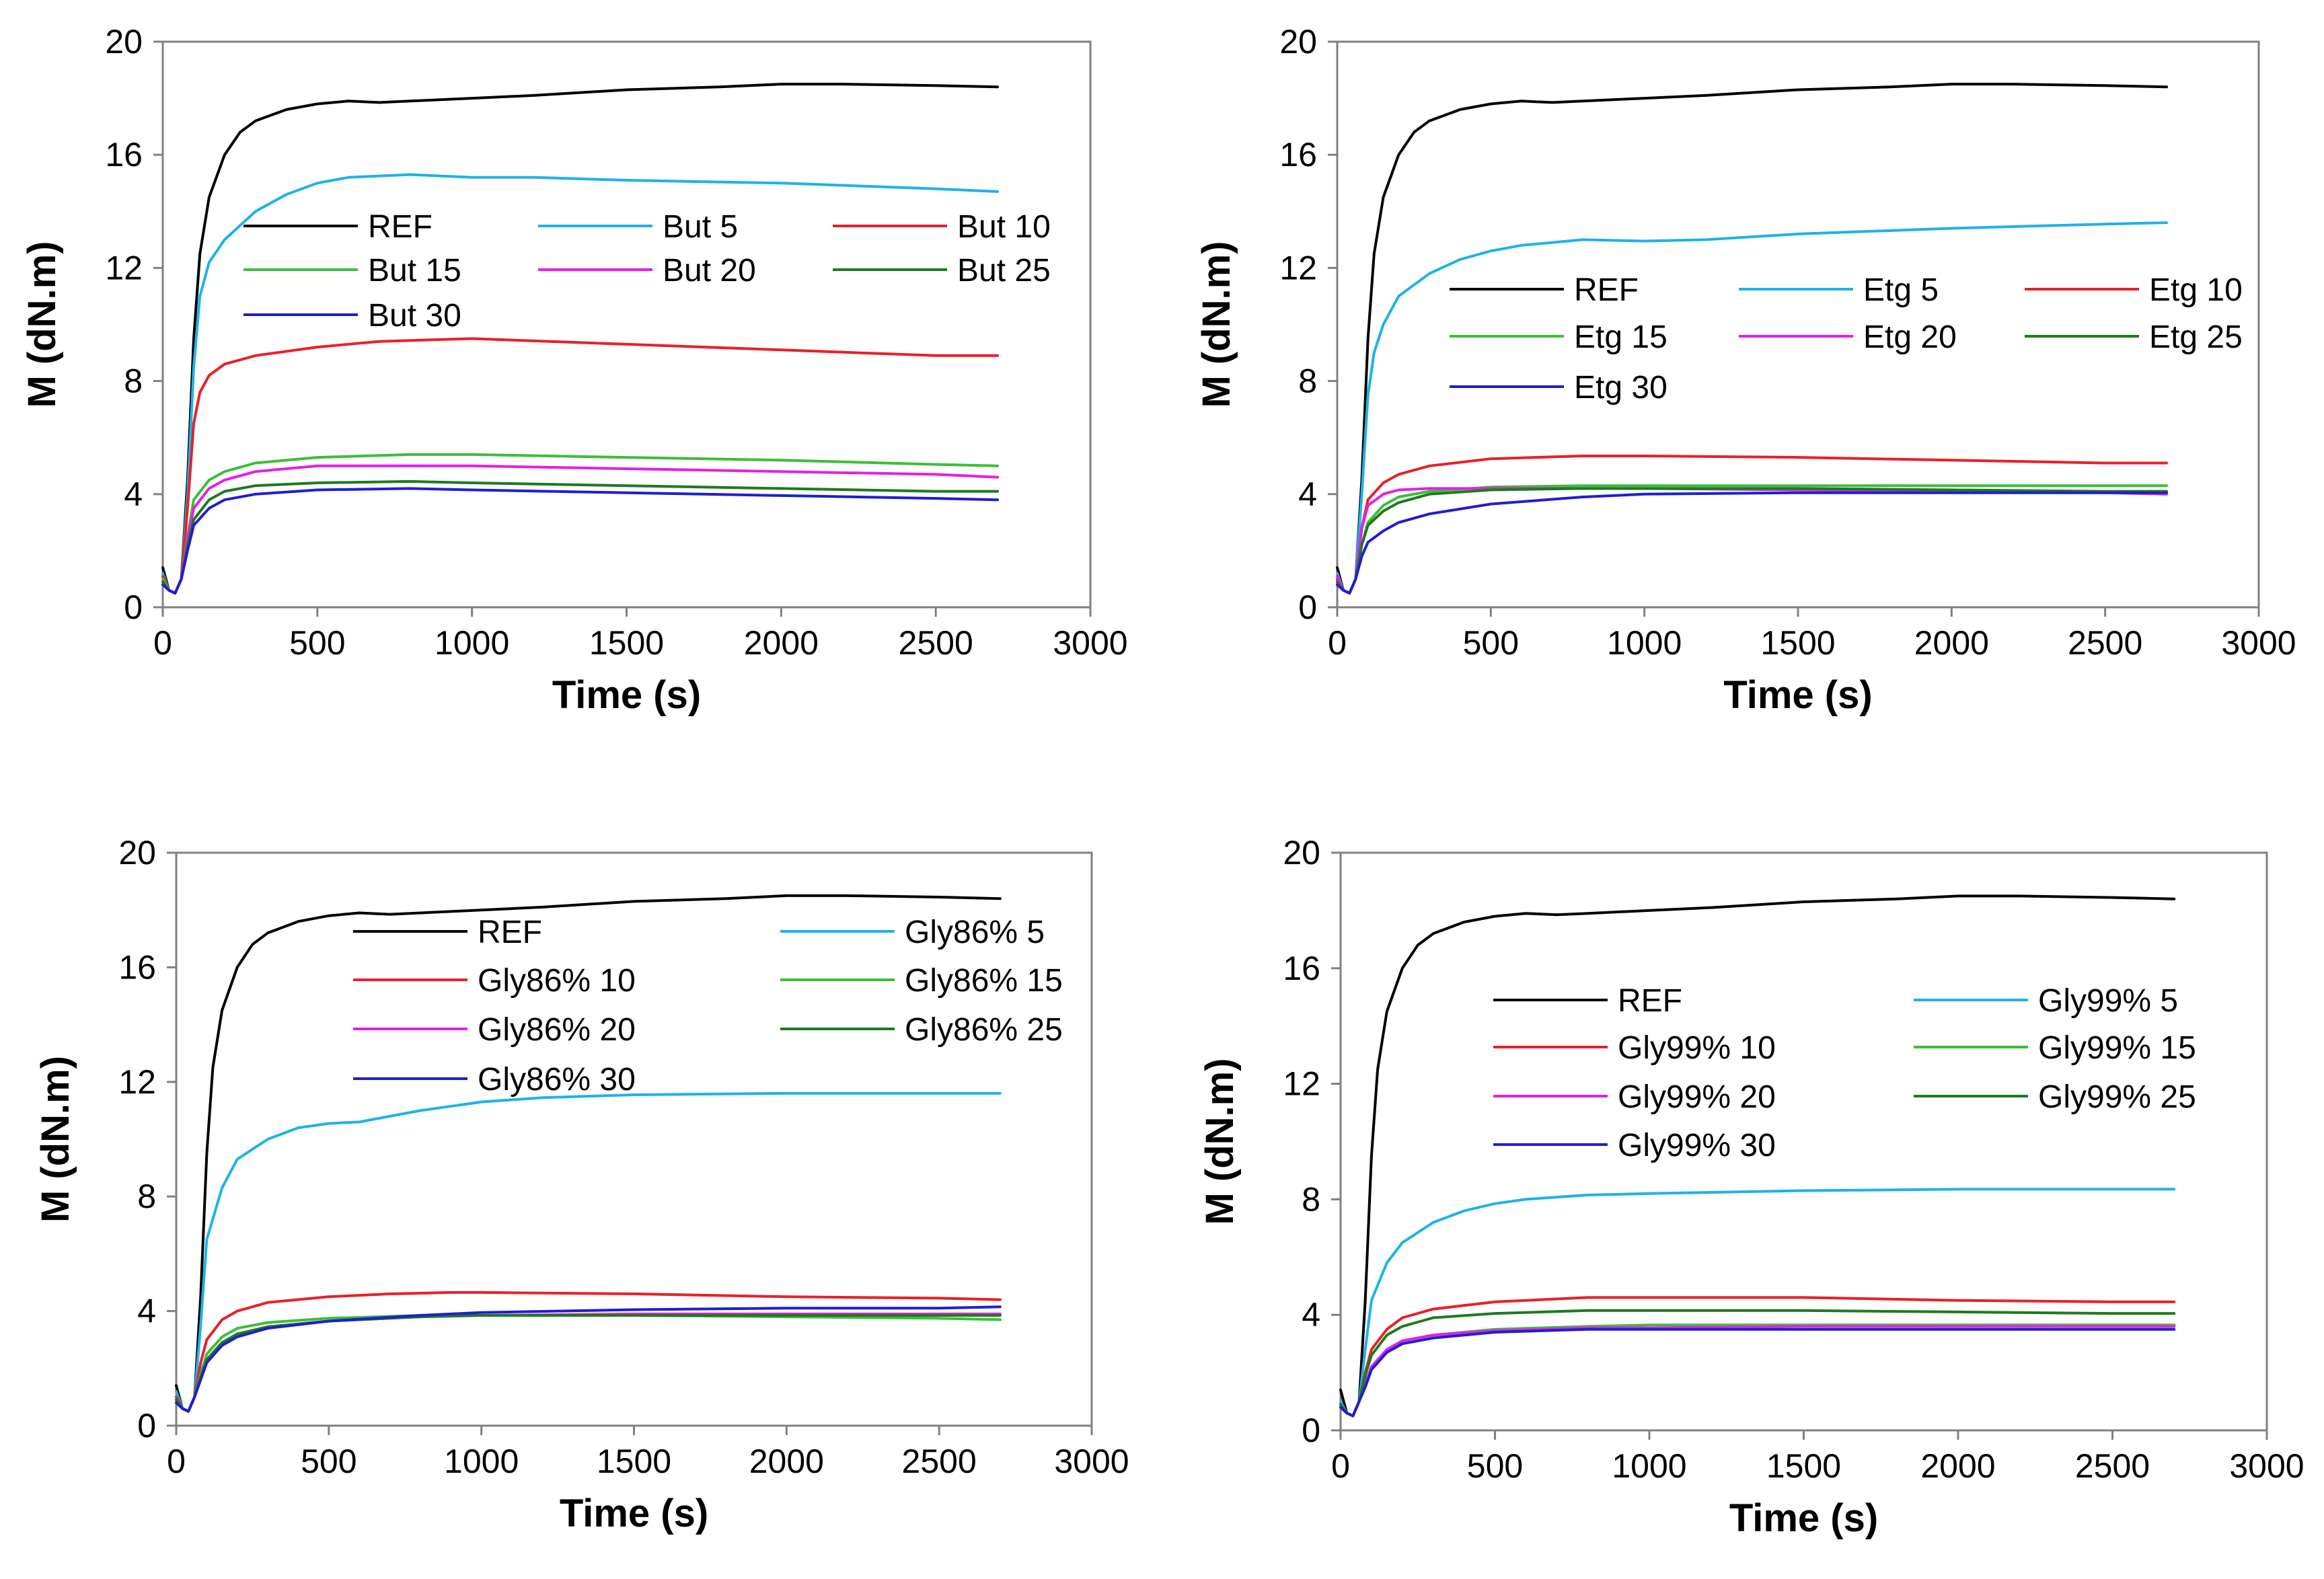 Image resolution: width=2324 pixels, height=1579 pixels. Describe the element at coordinates (557, 981) in the screenshot. I see `legend-label: Gly86% 10` at that location.